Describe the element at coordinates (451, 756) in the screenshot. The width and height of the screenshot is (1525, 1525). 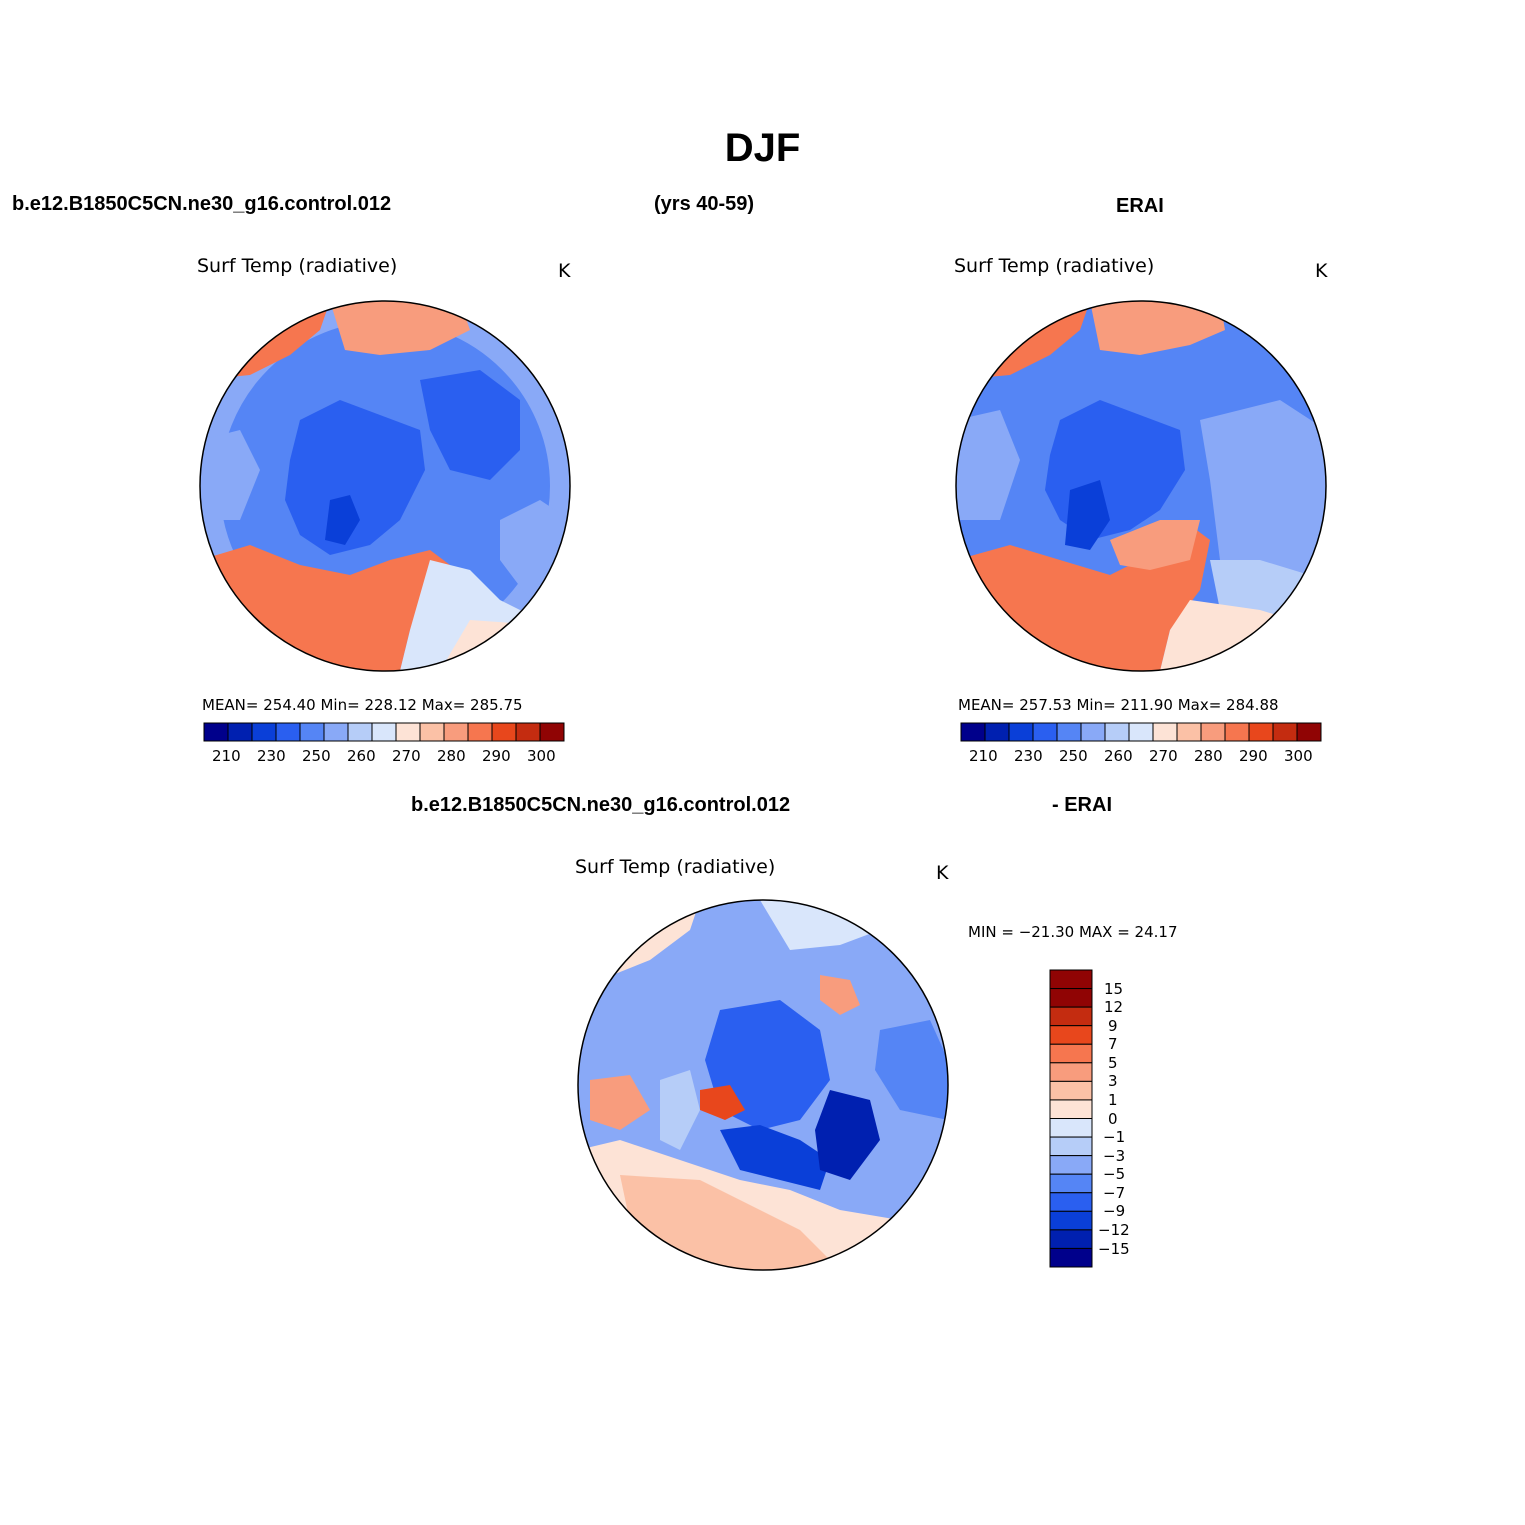
I see `panel1-cb-label: 280` at that location.